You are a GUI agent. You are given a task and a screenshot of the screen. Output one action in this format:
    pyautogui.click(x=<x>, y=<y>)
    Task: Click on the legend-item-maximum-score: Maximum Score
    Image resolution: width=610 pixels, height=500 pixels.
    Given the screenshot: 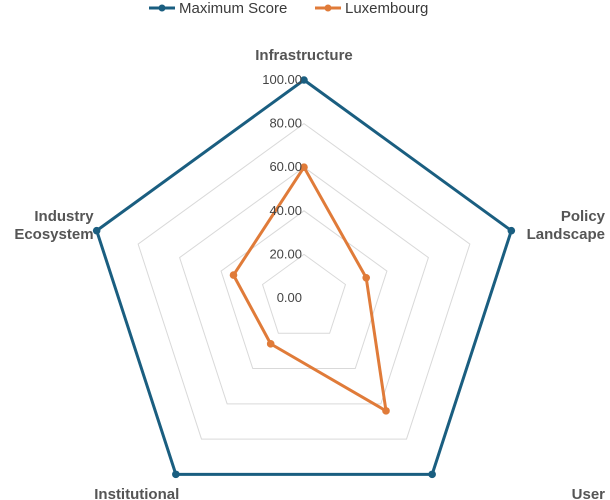 What is the action you would take?
    pyautogui.click(x=218, y=8)
    